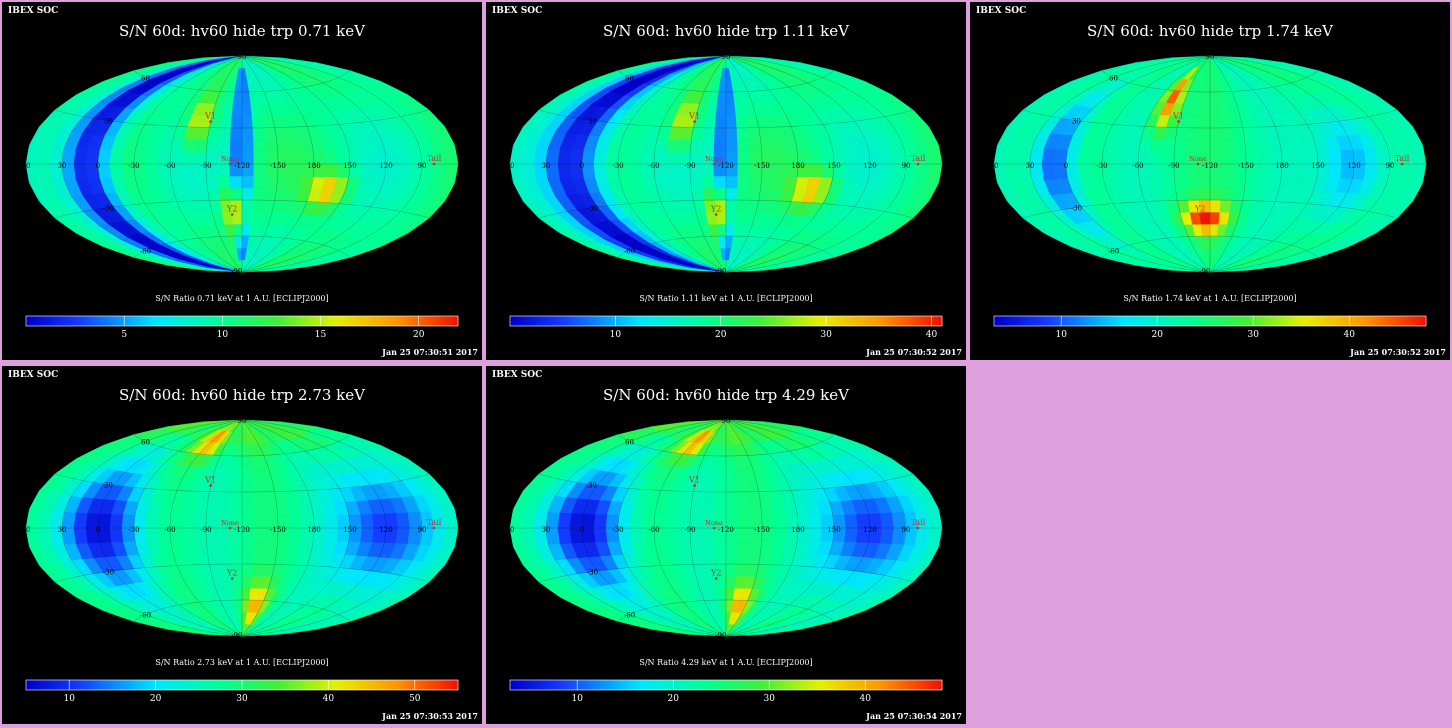 Image resolution: width=1452 pixels, height=728 pixels. What do you see at coordinates (242, 119) in the screenshot?
I see `parallel-line` at bounding box center [242, 119].